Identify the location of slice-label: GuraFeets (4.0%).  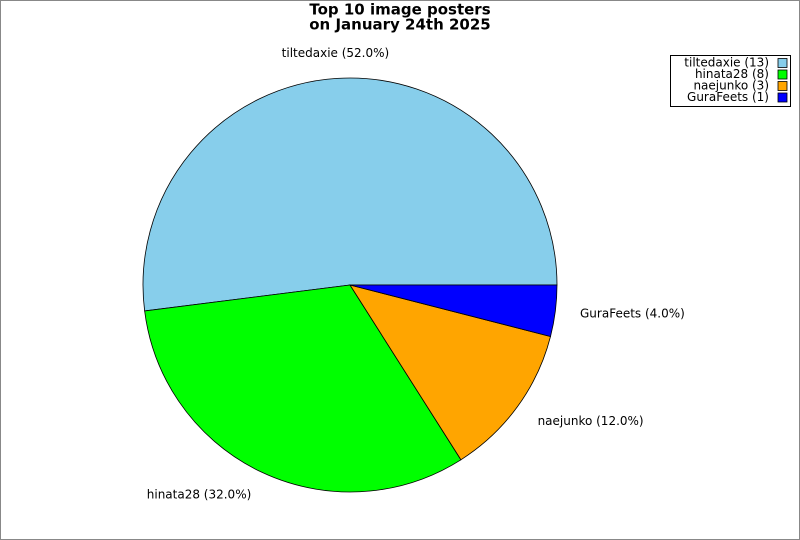
(632, 314).